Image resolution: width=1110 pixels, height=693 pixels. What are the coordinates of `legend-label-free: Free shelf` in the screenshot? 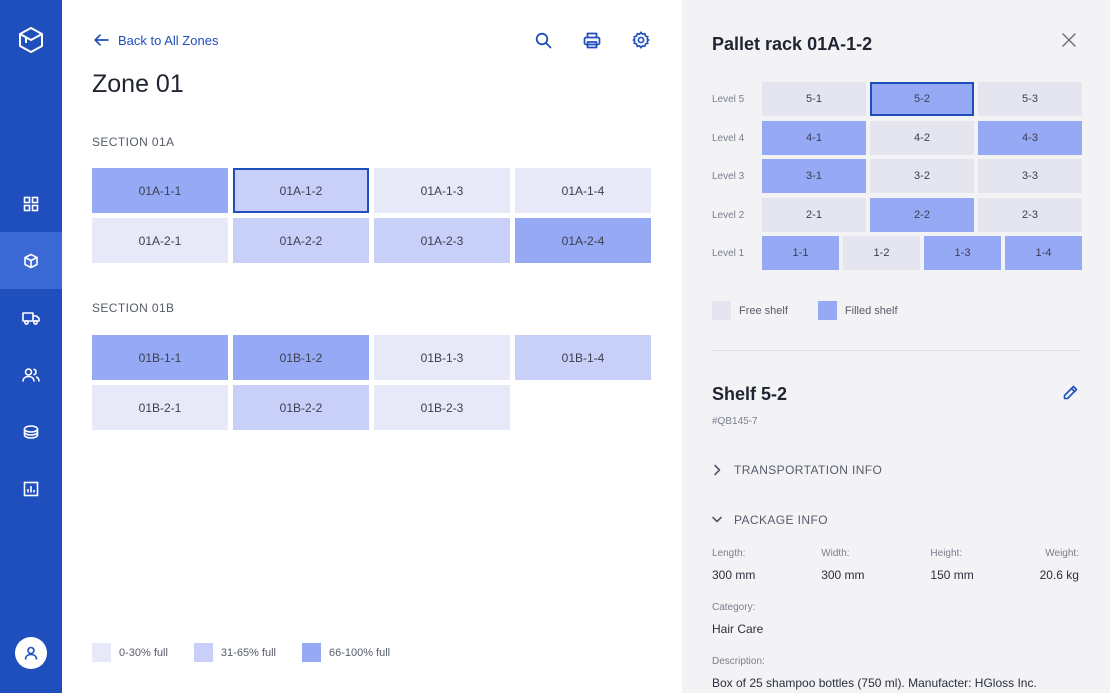 It's located at (763, 310).